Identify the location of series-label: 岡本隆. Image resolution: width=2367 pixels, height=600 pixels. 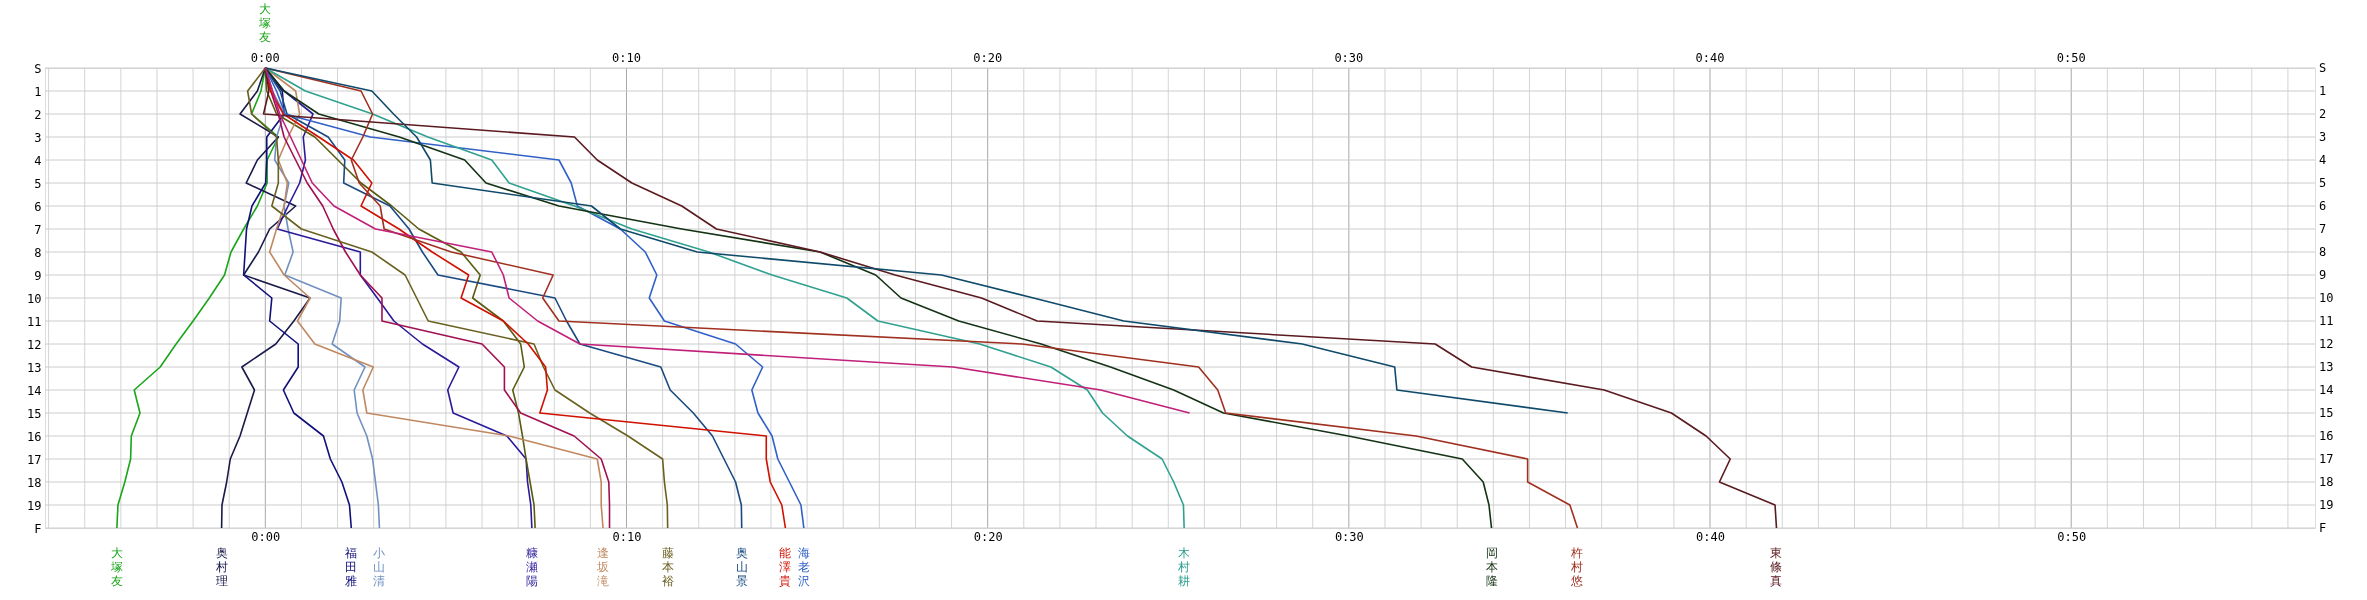
(1491, 567).